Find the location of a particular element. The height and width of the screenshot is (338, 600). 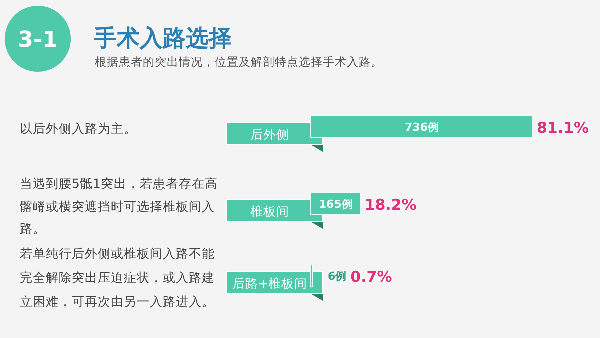

y-tick-label: 椎板间 is located at coordinates (270, 211).